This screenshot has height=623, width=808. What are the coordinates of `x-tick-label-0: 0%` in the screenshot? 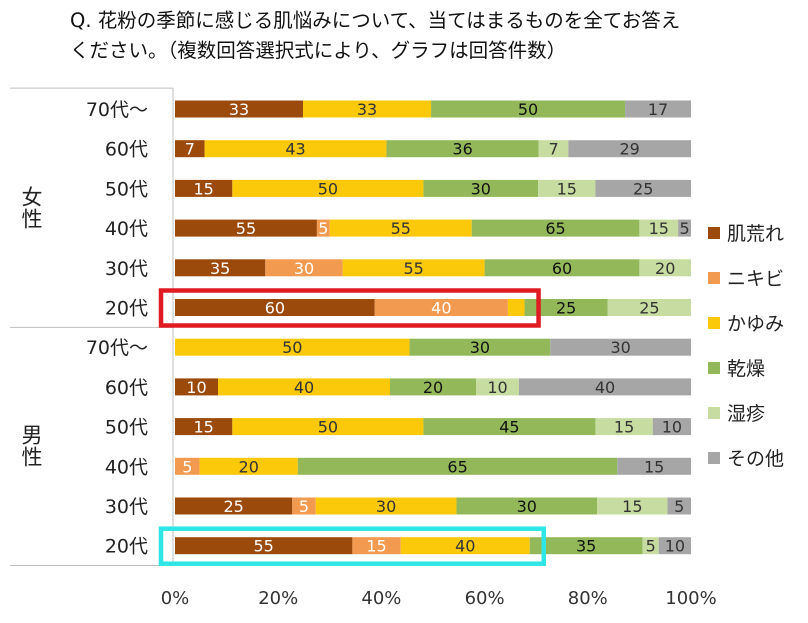 It's located at (175, 598).